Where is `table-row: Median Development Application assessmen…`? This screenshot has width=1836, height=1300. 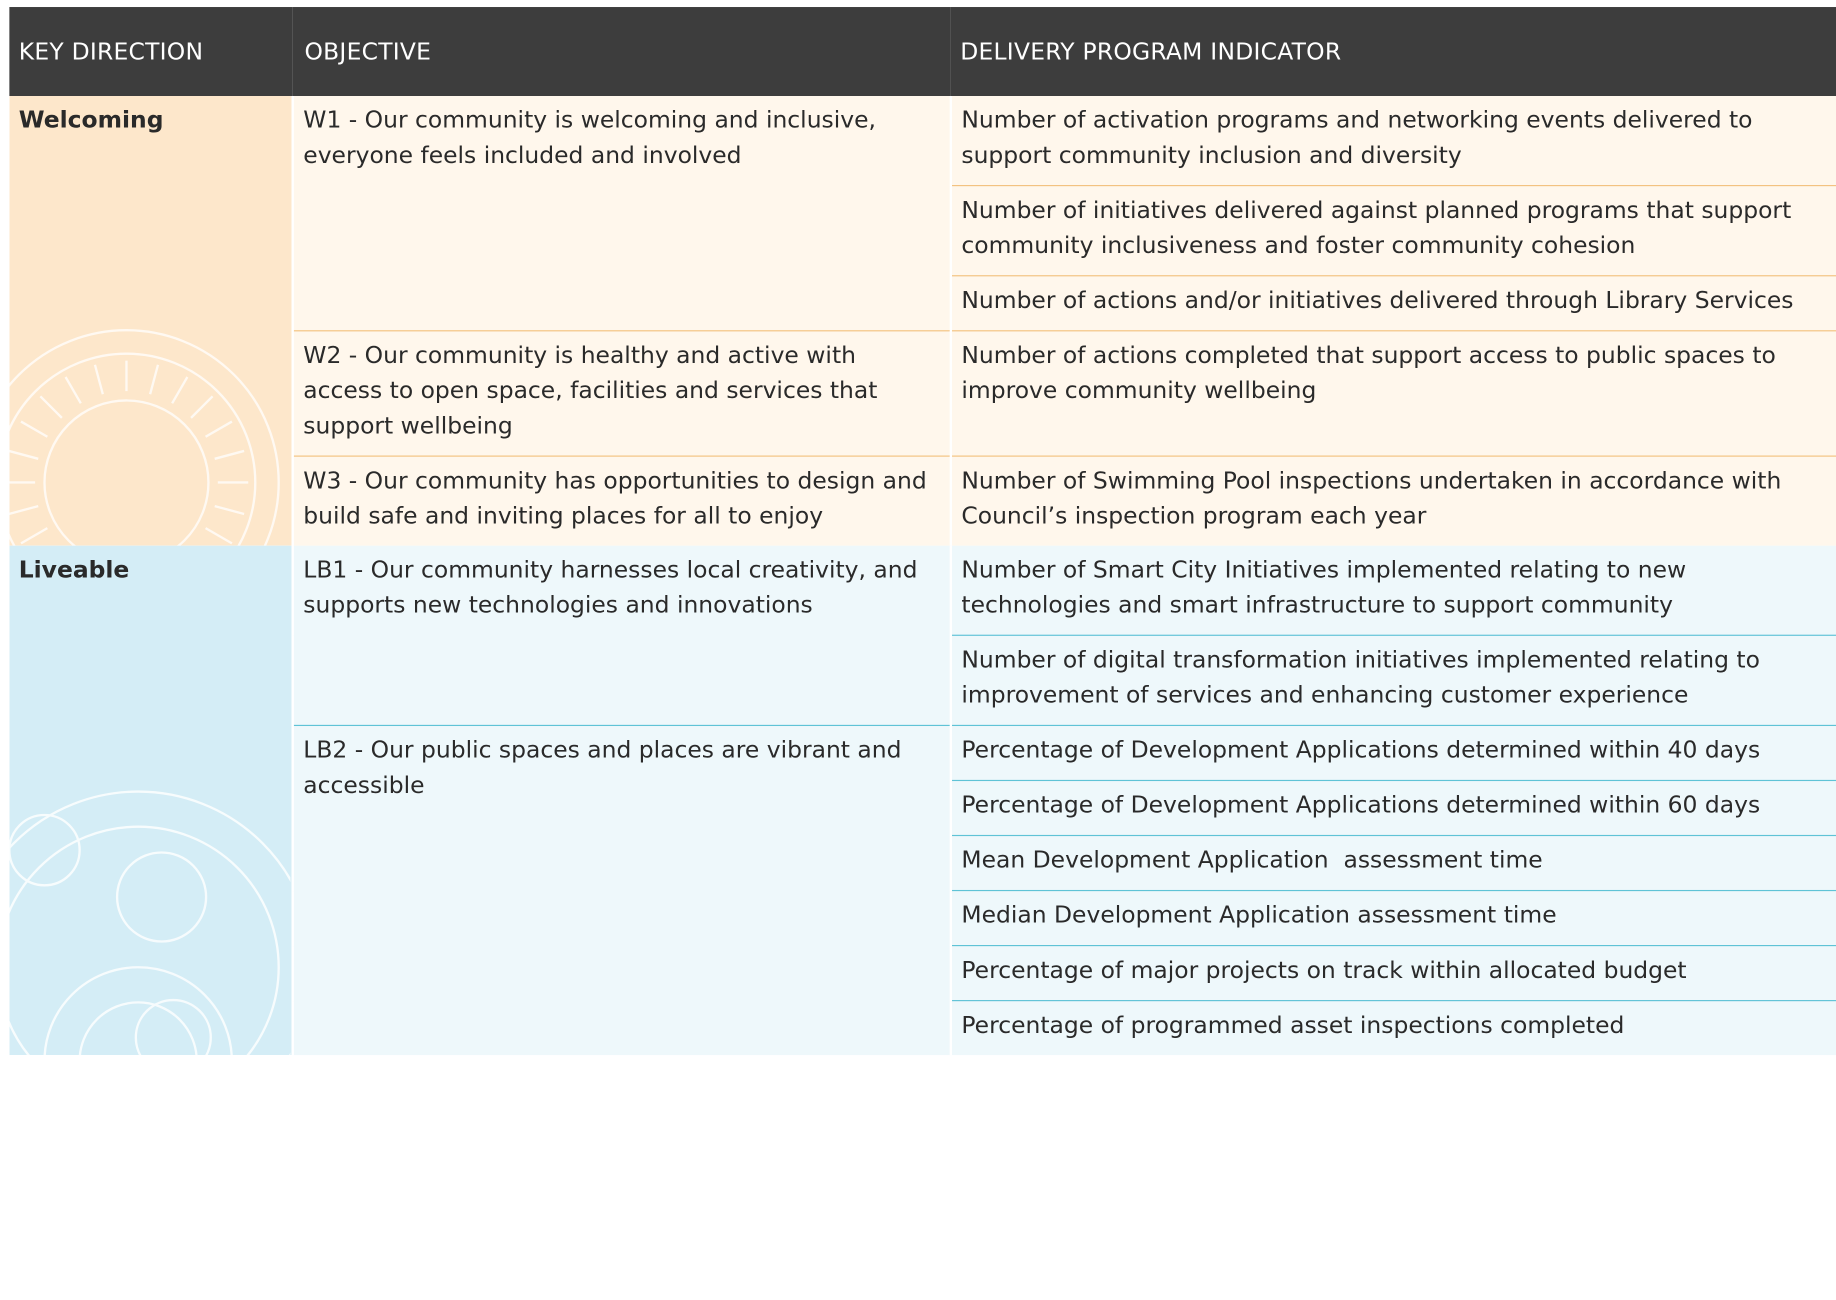
table-row: Median Development Application assessmen… is located at coordinates (922, 917).